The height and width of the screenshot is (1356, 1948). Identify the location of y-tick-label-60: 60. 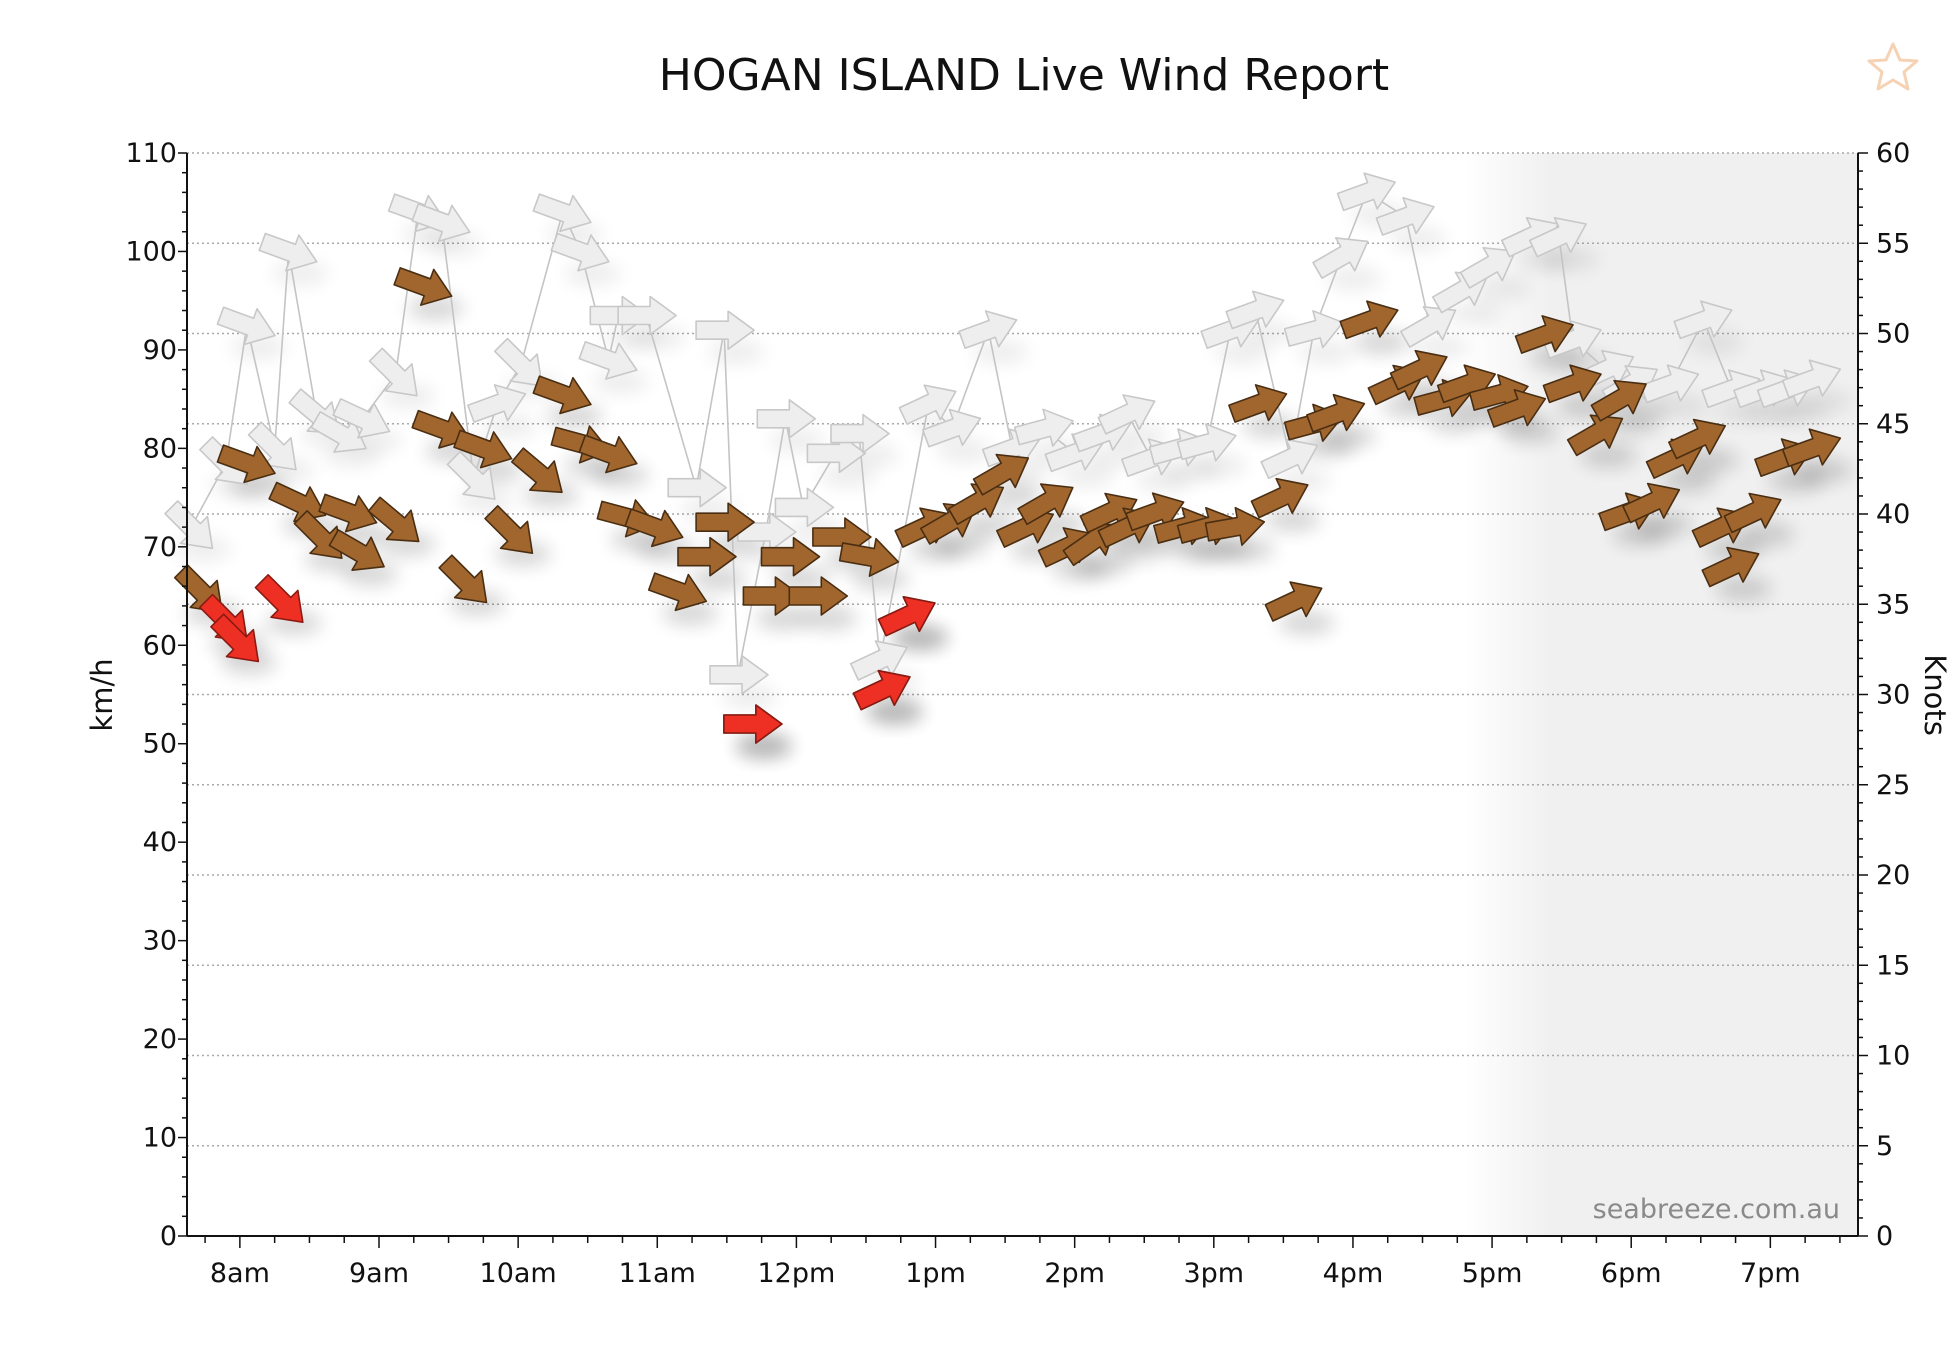
(160, 645).